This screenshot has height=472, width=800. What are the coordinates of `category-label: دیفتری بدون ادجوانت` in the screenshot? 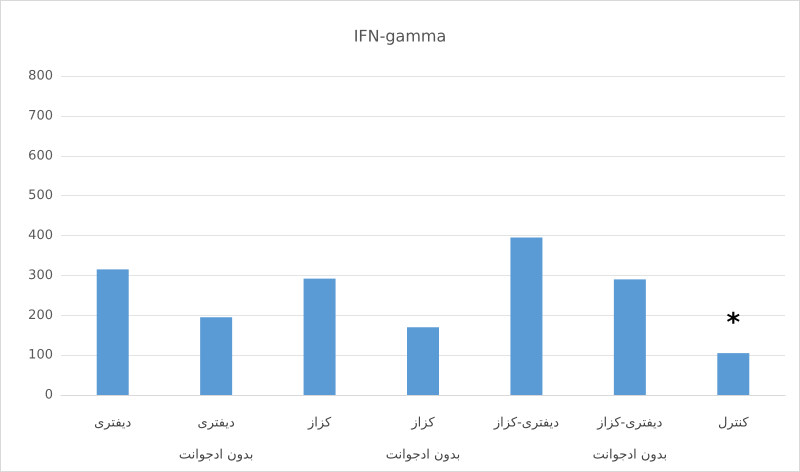 It's located at (216, 439).